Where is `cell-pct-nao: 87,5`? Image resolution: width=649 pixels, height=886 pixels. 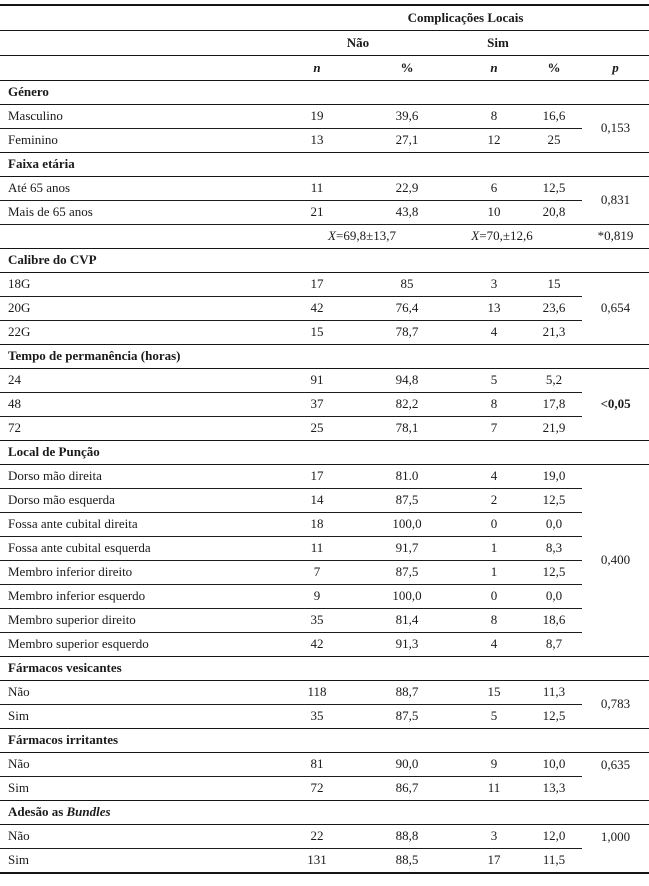
cell-pct-nao: 87,5 is located at coordinates (407, 572).